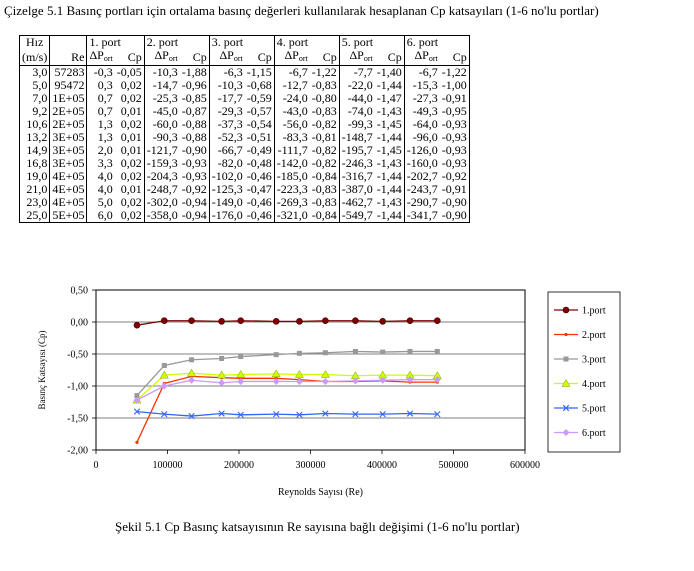 This screenshot has width=694, height=571. Describe the element at coordinates (324, 137) in the screenshot. I see `table-cell: -0,81` at that location.